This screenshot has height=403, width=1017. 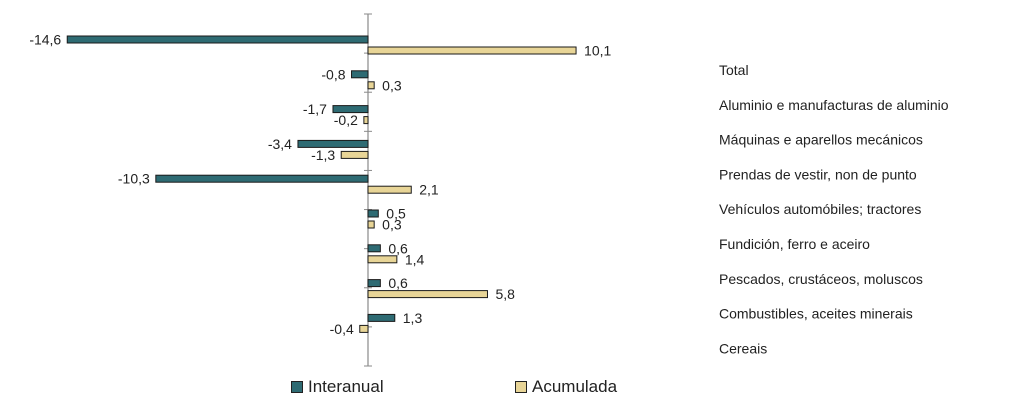 I want to click on bar-interanual-vehiculos-automobiles-tractores, so click(x=262, y=178).